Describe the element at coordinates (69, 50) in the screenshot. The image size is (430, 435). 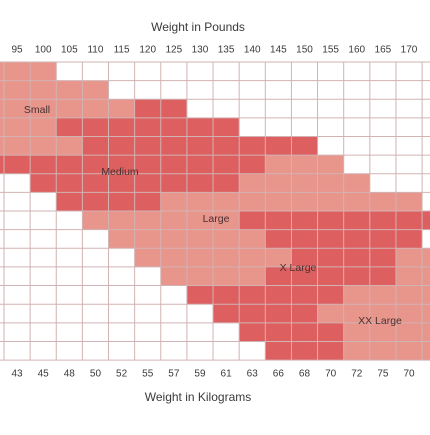
I see `pounds-label: 105` at that location.